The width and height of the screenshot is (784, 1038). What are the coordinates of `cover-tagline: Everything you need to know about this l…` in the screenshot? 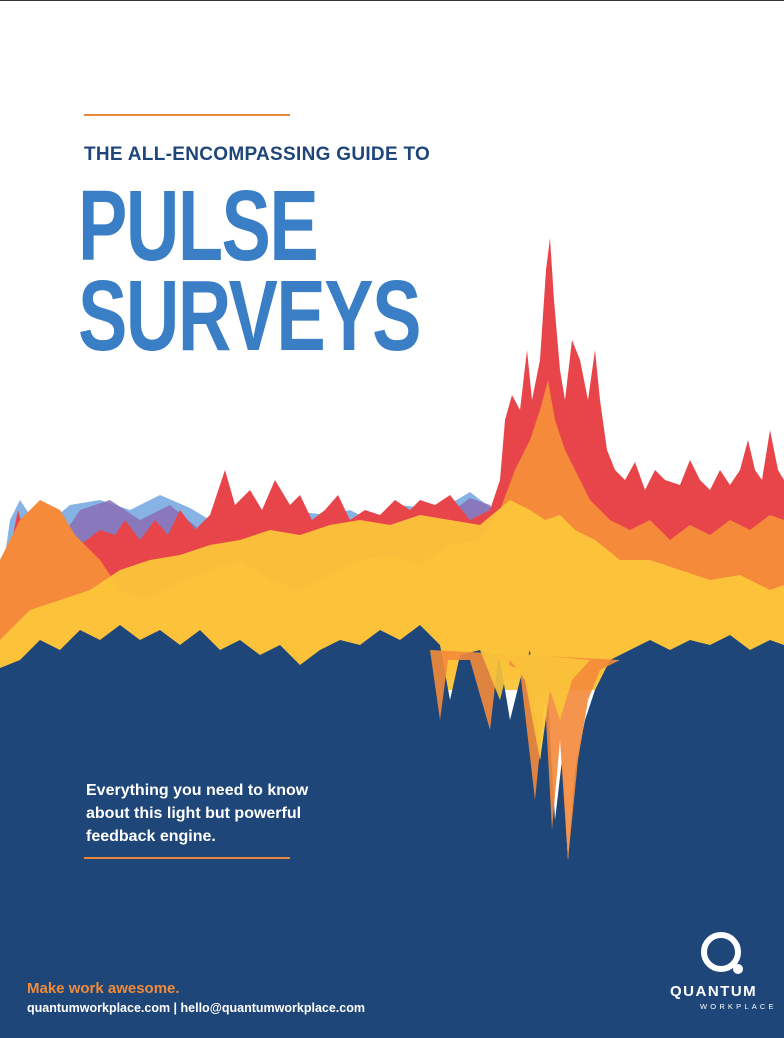 It's located at (197, 813).